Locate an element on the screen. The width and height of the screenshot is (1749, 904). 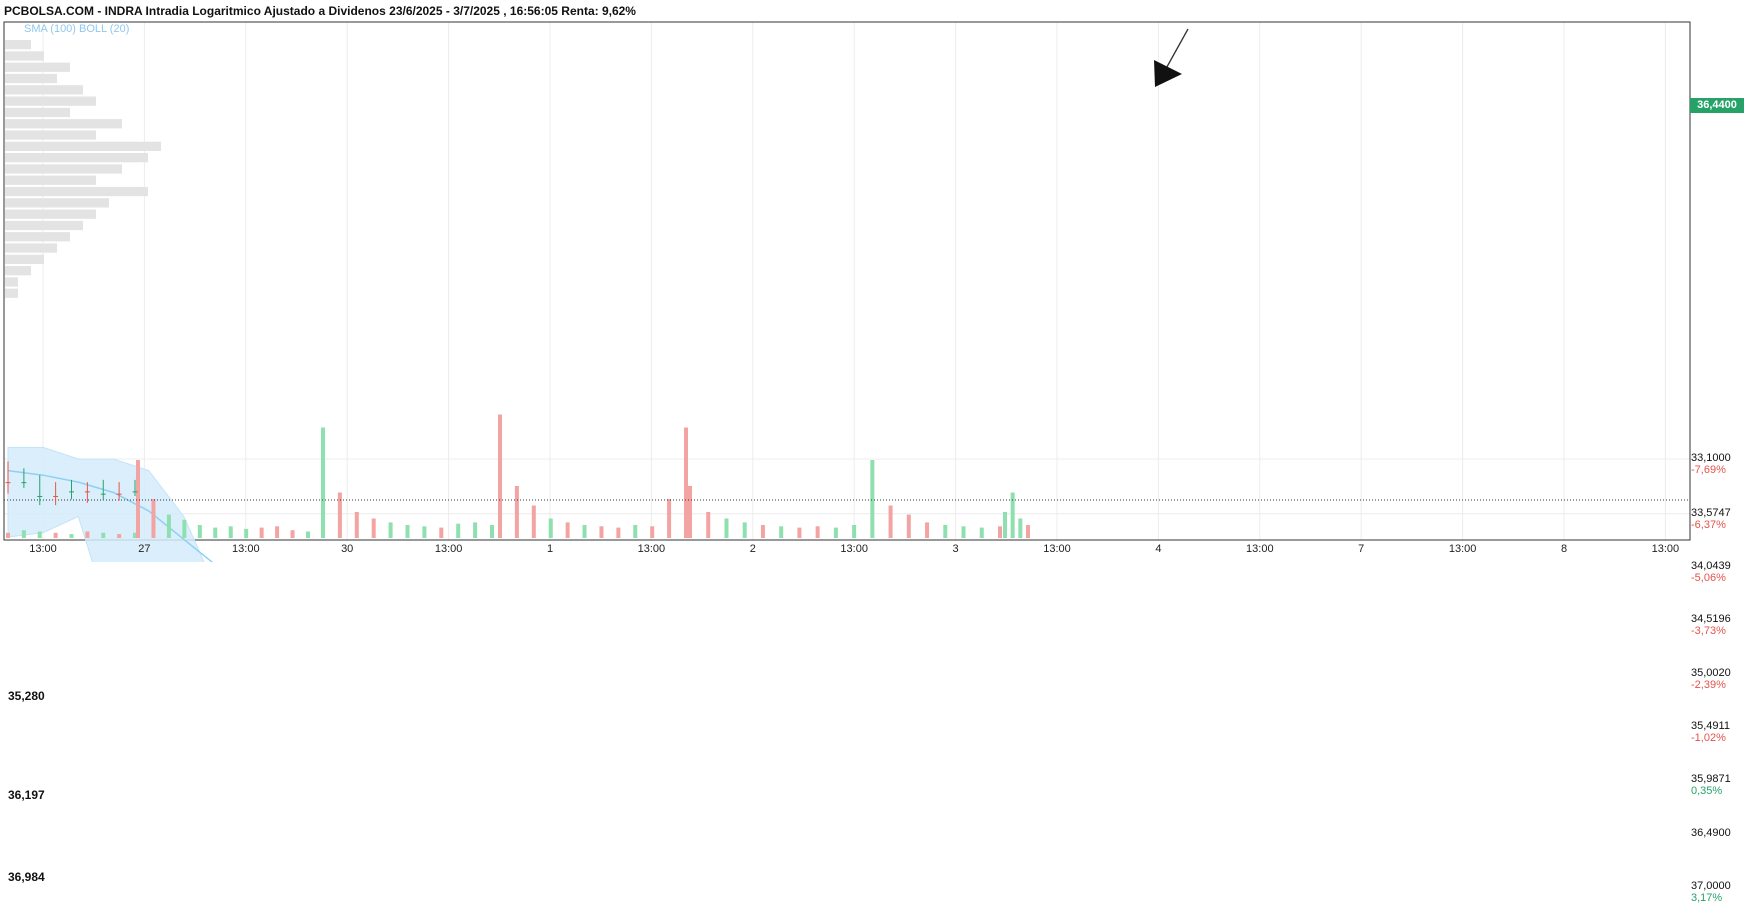
time-axis-label: 3 is located at coordinates (955, 549).